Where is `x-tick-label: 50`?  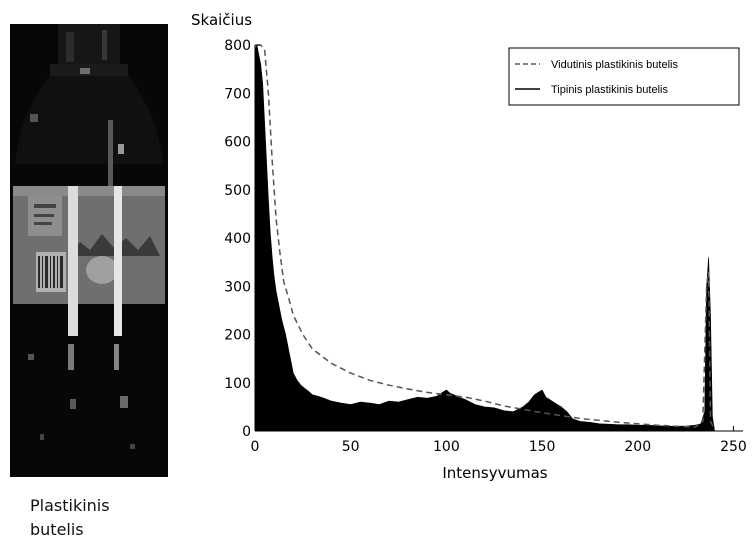 x-tick-label: 50 is located at coordinates (351, 447).